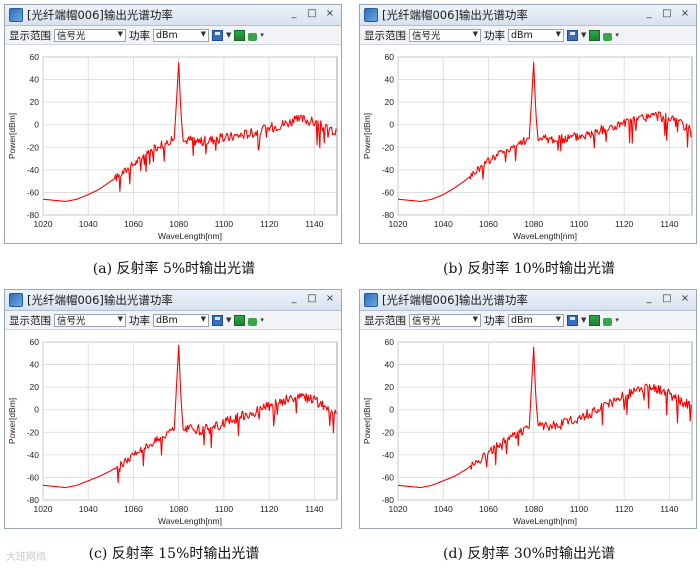 Image resolution: width=700 pixels, height=573 pixels. Describe the element at coordinates (35, 57) in the screenshot. I see `y-tick-label: 60` at that location.